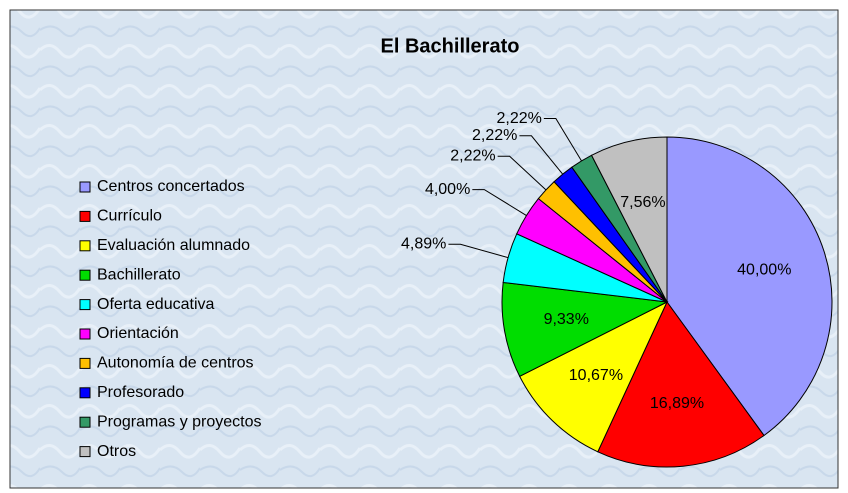  I want to click on data-label: 16,89%, so click(677, 403).